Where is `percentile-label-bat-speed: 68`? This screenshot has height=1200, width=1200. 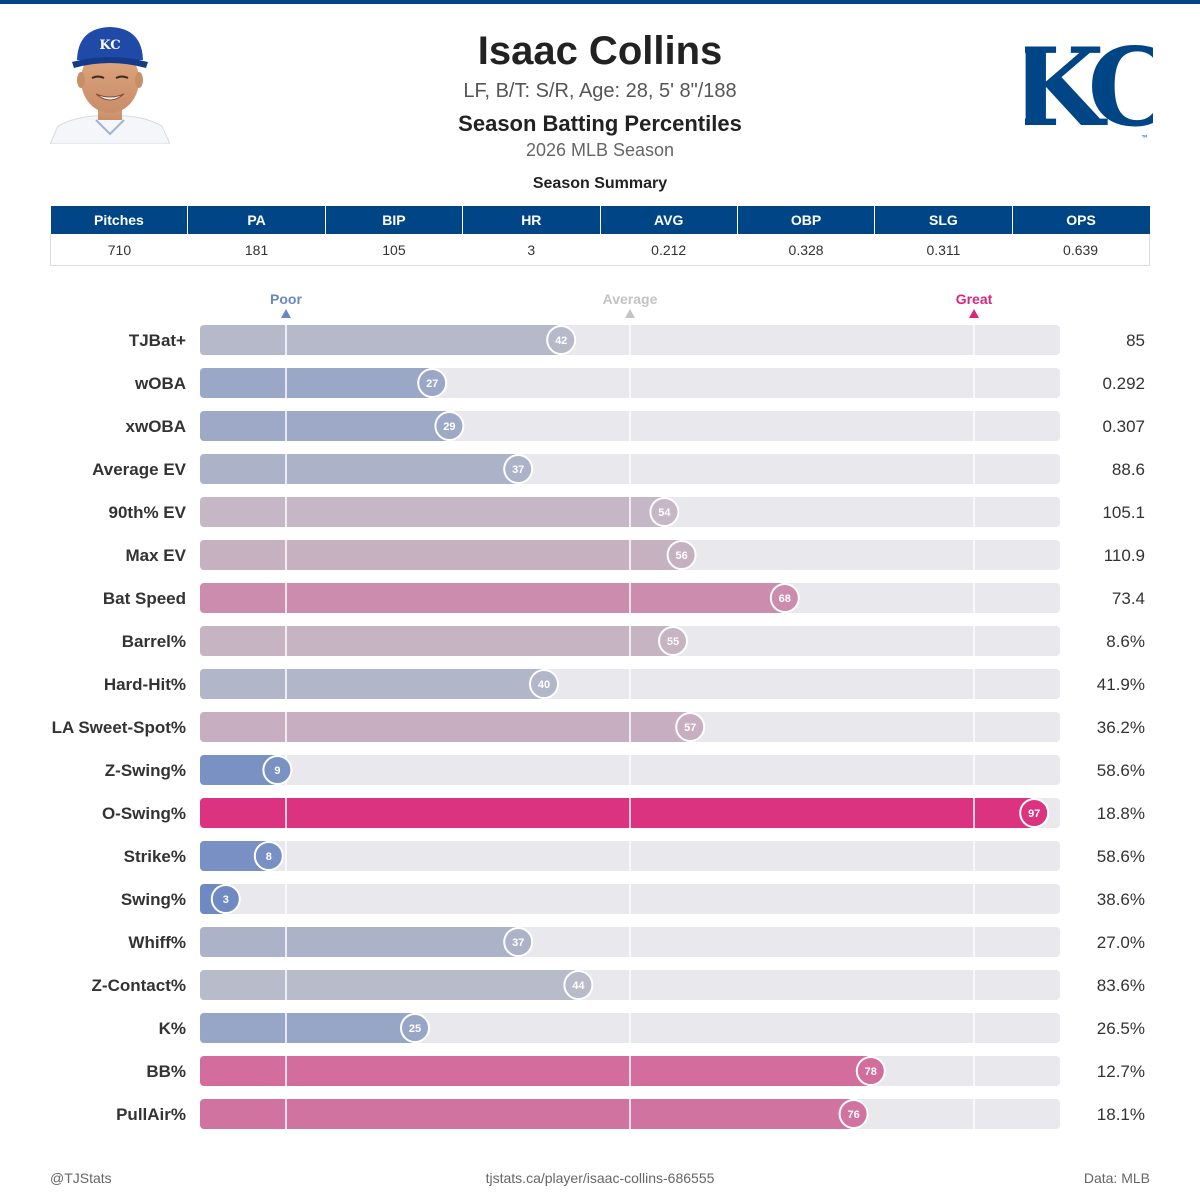 percentile-label-bat-speed: 68 is located at coordinates (785, 599).